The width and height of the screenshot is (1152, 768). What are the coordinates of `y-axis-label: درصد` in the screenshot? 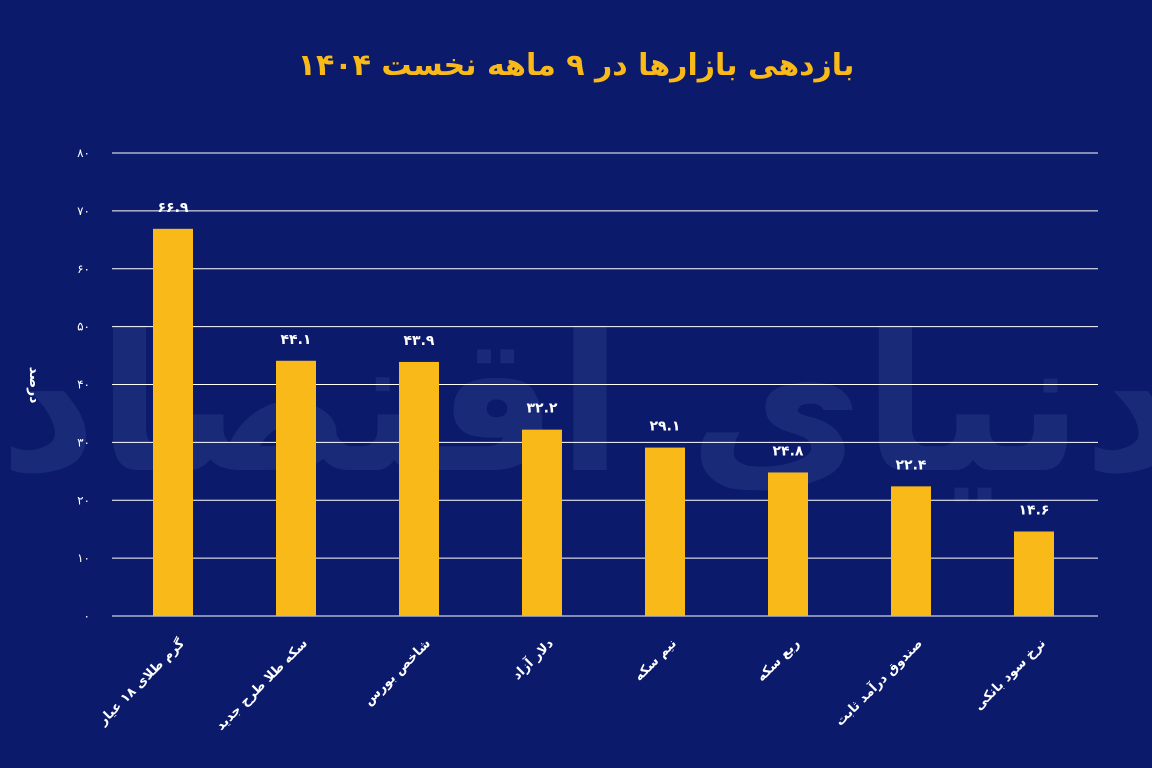 It's located at (34, 385).